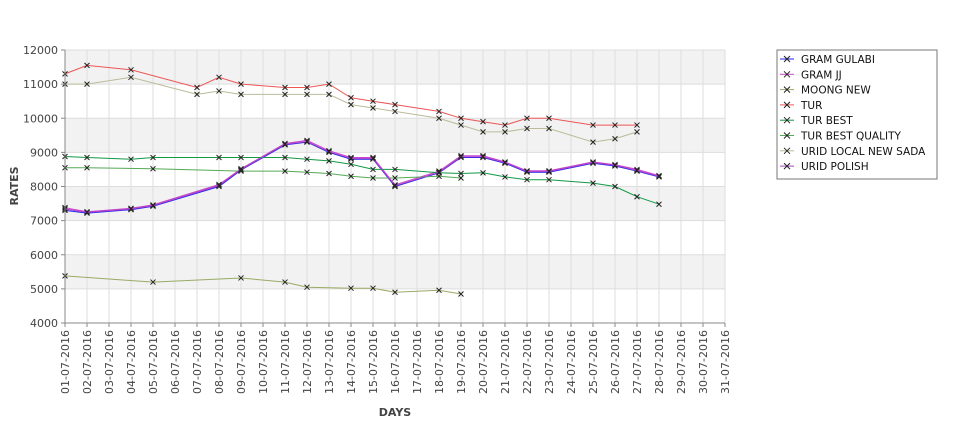 The width and height of the screenshot is (975, 429). I want to click on y-tick-label: 10000, so click(40, 118).